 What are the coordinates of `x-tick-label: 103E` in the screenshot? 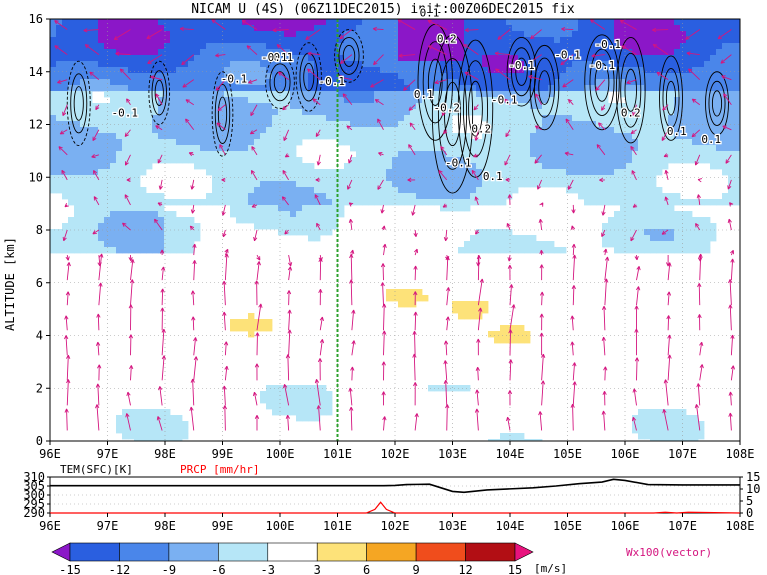 It's located at (452, 454).